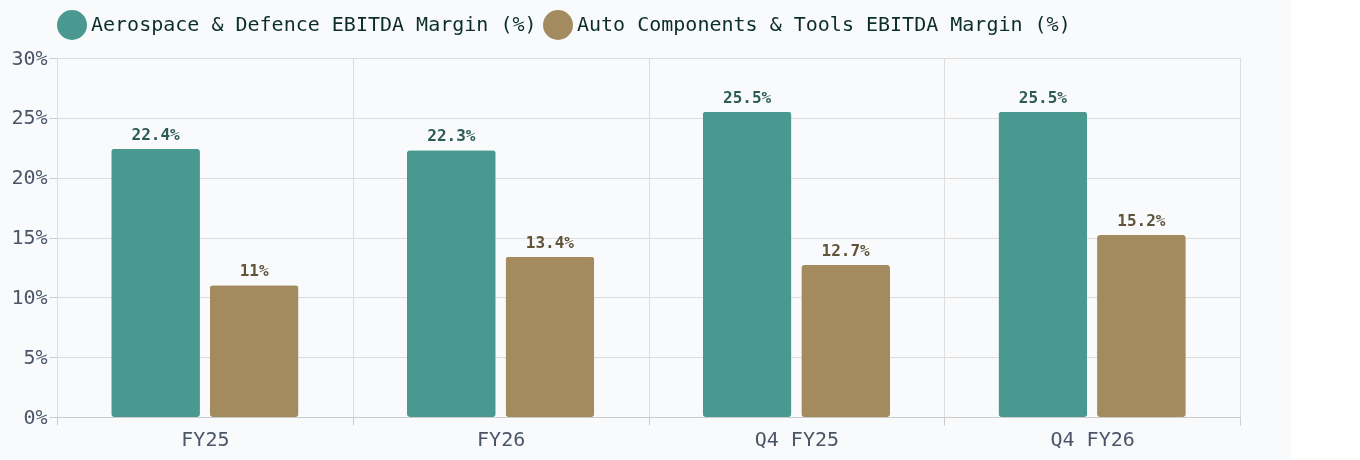 This screenshot has height=460, width=1360. I want to click on y-tick-label: 30%, so click(29, 57).